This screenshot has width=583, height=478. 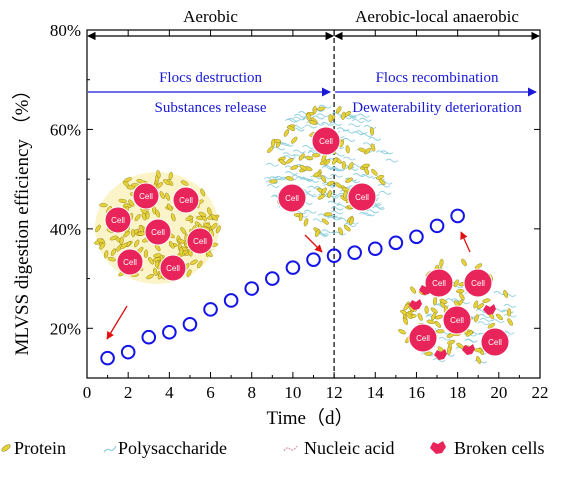 What do you see at coordinates (349, 448) in the screenshot?
I see `legend-label: Nucleic acid` at bounding box center [349, 448].